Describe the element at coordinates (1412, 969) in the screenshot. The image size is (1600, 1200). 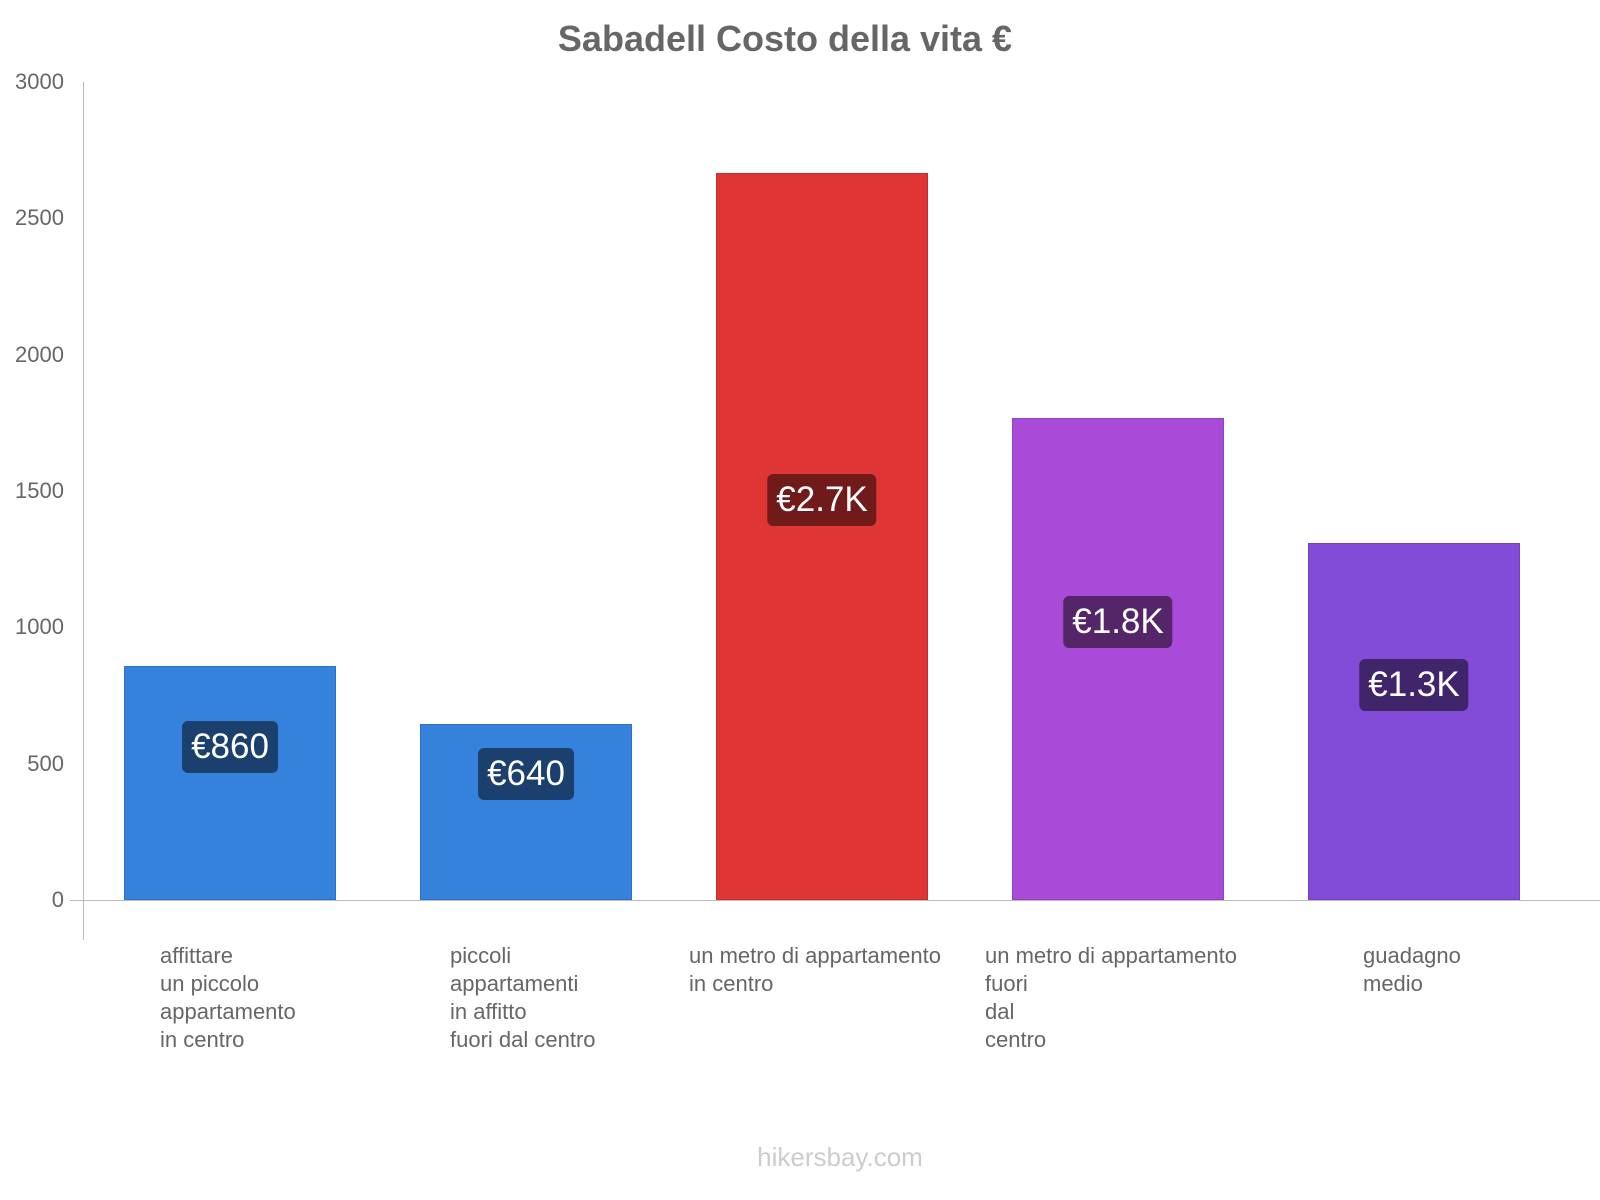
I see `x-label: guadagno medio` at that location.